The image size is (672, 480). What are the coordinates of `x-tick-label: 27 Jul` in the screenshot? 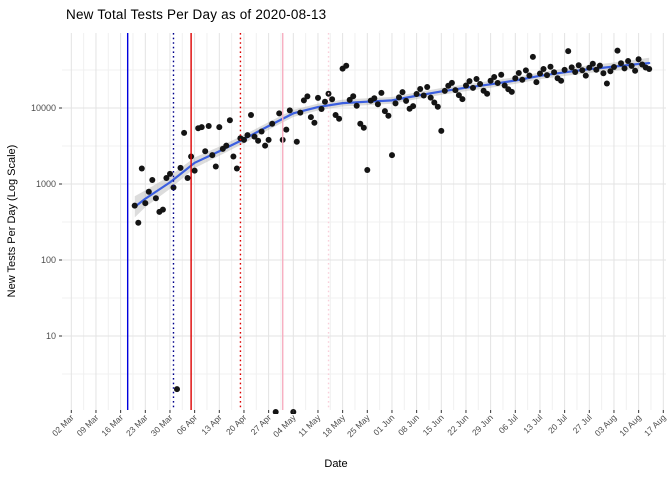 It's located at (582, 423).